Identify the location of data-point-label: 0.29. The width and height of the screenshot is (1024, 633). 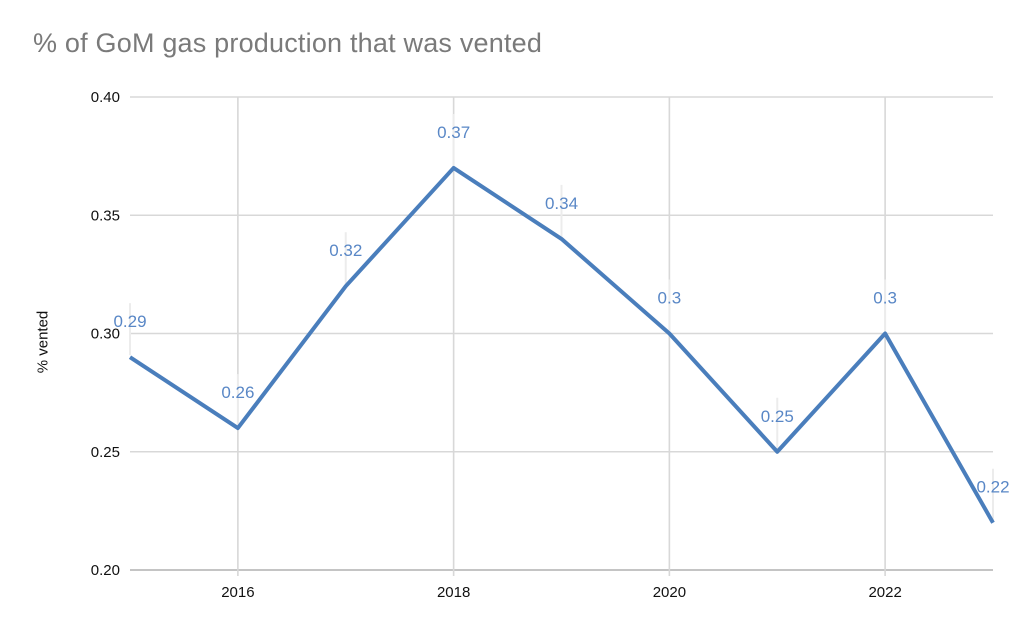
(129, 321).